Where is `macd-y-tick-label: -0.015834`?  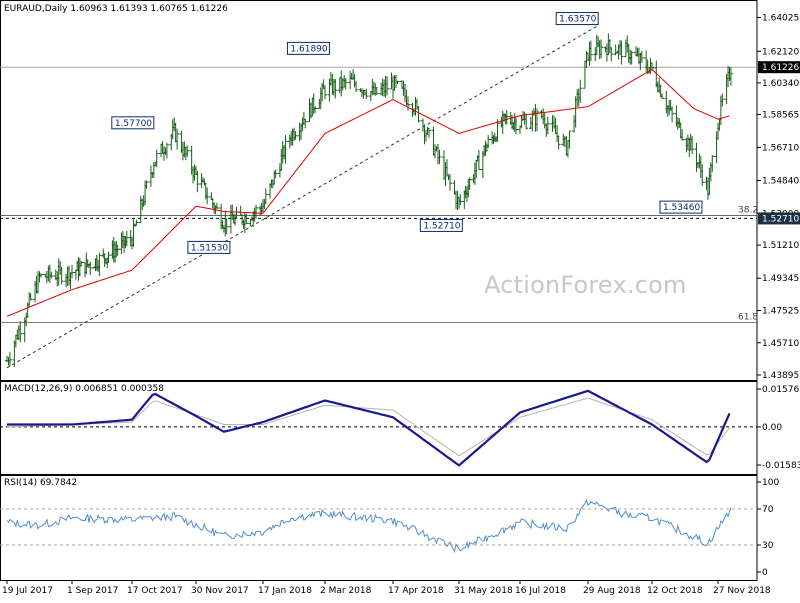 macd-y-tick-label: -0.015834 is located at coordinates (781, 466).